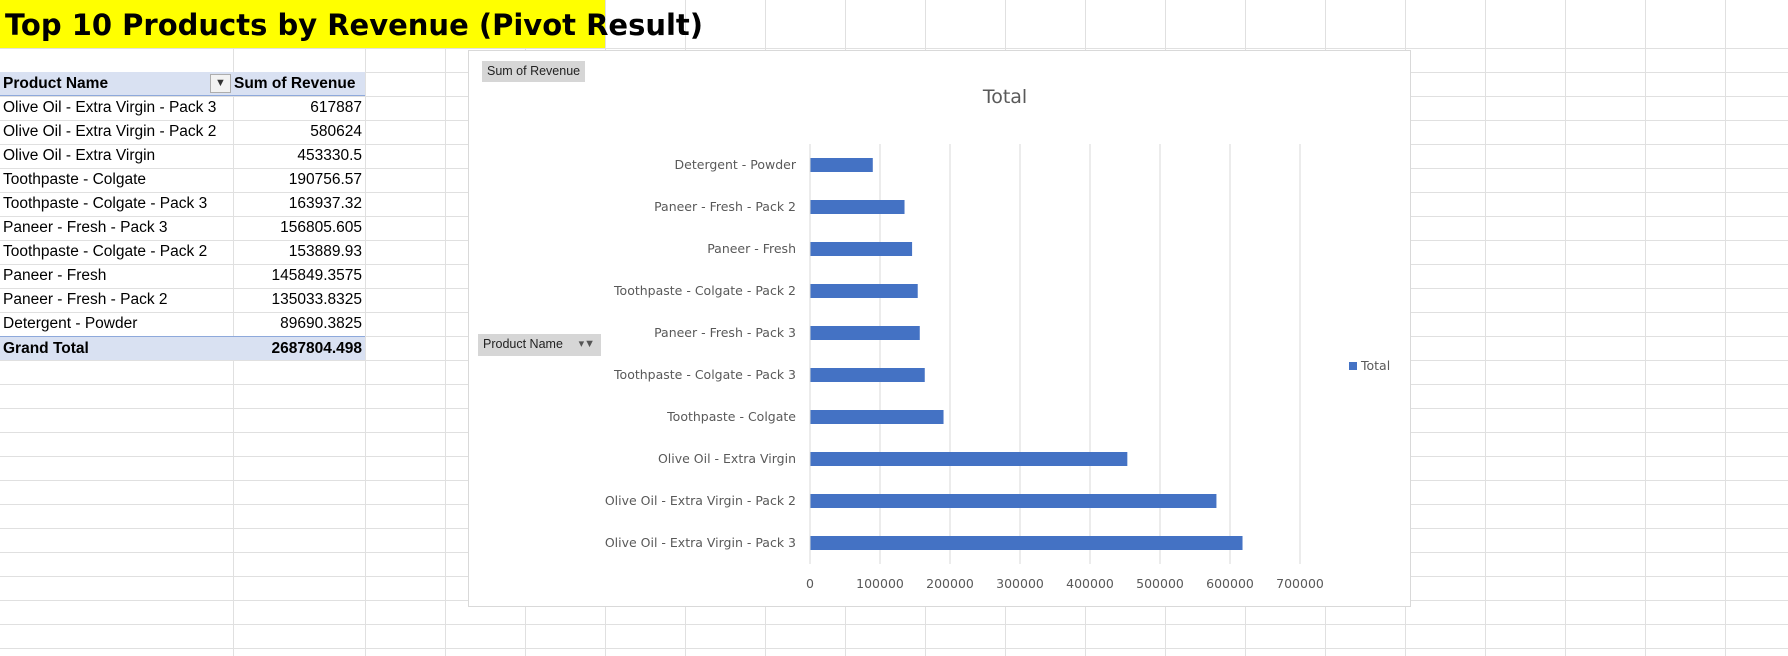 The height and width of the screenshot is (656, 1788). Describe the element at coordinates (56, 83) in the screenshot. I see `row-label-header: Product Name` at that location.